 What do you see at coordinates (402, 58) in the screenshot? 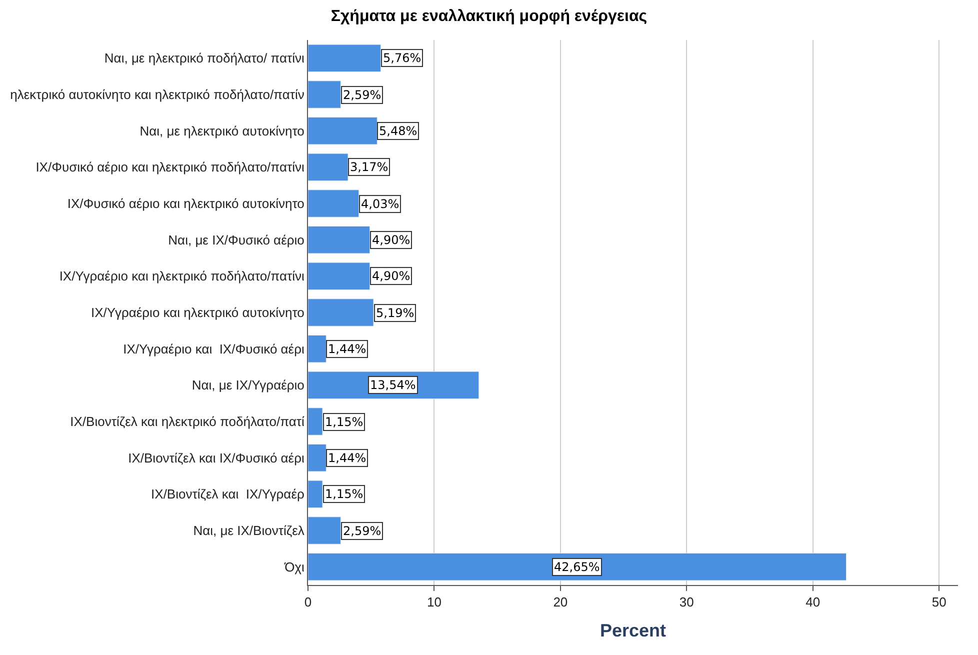
I see `data-label: 5,76%` at bounding box center [402, 58].